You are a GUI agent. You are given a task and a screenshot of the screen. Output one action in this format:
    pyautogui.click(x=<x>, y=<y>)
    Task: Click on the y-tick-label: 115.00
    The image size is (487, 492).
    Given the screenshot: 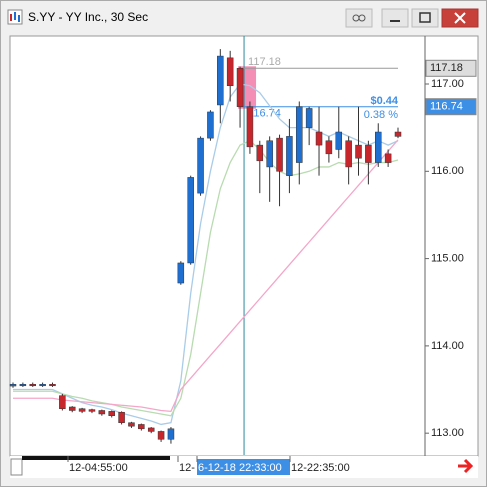 What is the action you would take?
    pyautogui.click(x=447, y=259)
    